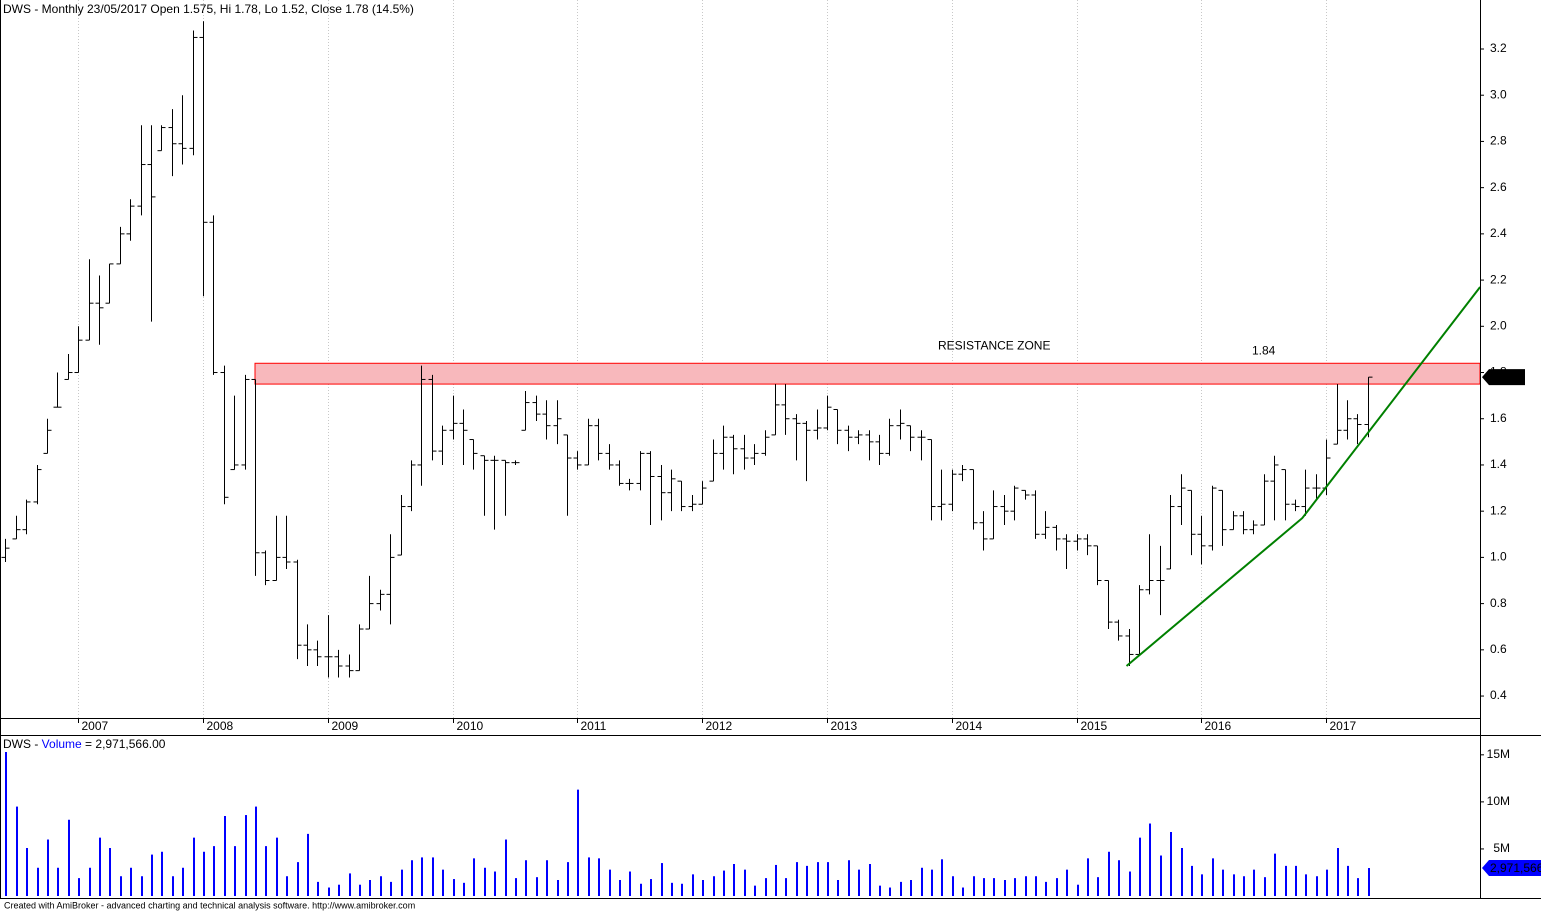  I want to click on y-tick-label: 3.0, so click(1498, 94).